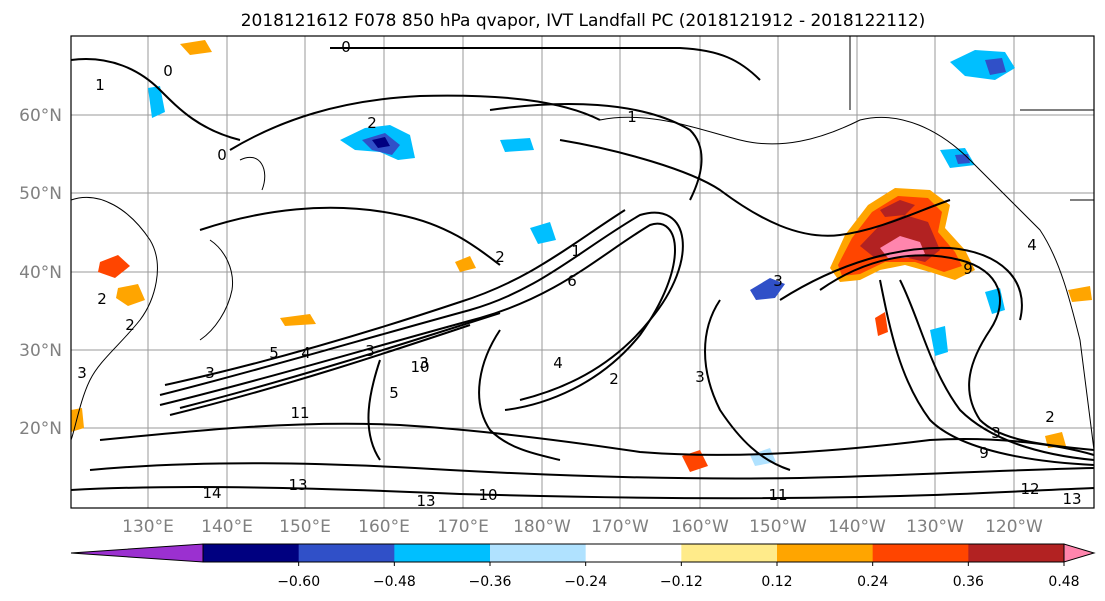 This screenshot has height=601, width=1105. Describe the element at coordinates (778, 527) in the screenshot. I see `lon-tick-label: 150°W` at that location.